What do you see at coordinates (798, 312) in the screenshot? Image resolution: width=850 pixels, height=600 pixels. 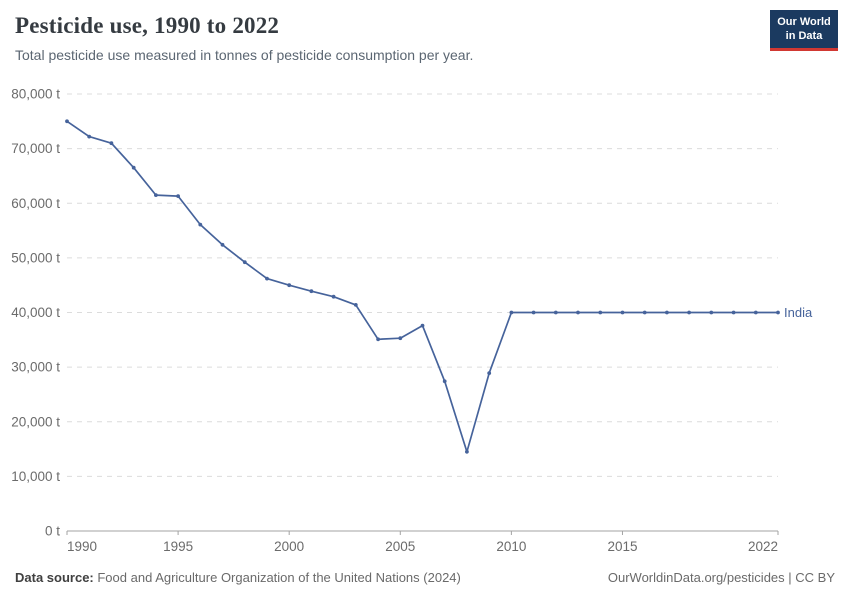 I see `series-label: India` at bounding box center [798, 312].